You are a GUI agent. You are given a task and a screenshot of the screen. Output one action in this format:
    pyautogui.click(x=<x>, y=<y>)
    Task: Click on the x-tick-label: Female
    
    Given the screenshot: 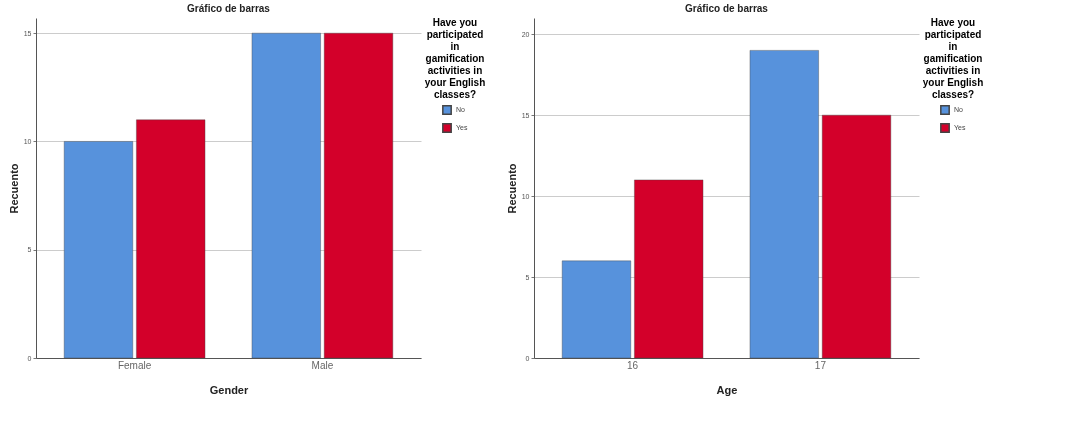 What is the action you would take?
    pyautogui.click(x=134, y=365)
    